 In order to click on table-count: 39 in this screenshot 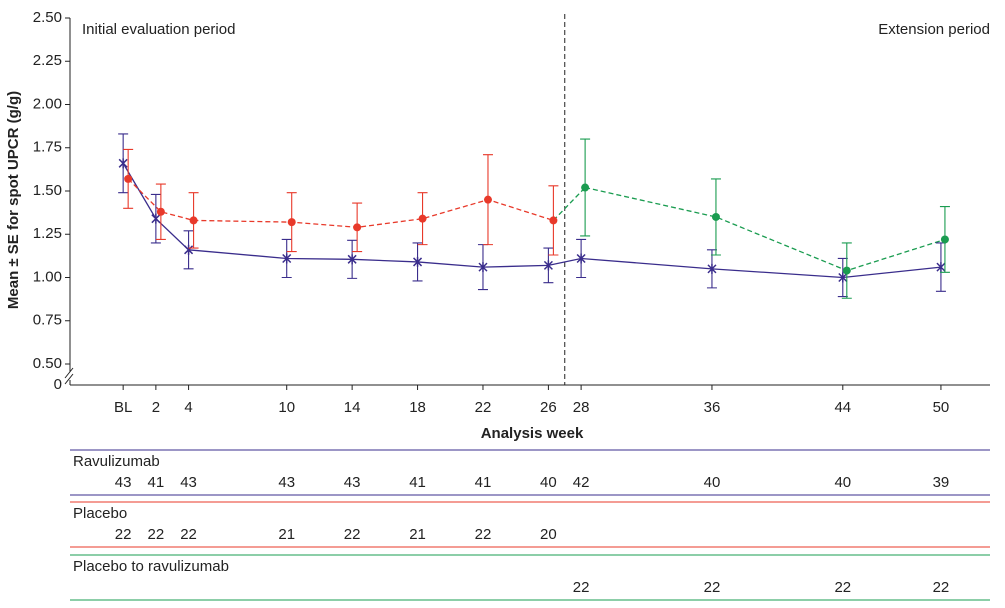, I will do `click(941, 482)`.